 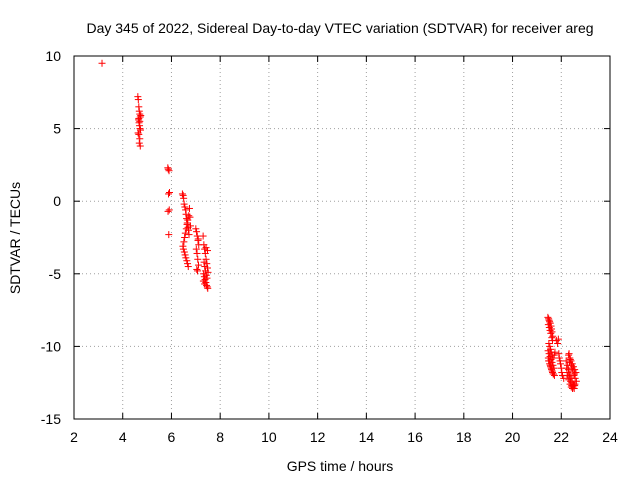 What do you see at coordinates (172, 437) in the screenshot?
I see `x-tick-label: 6` at bounding box center [172, 437].